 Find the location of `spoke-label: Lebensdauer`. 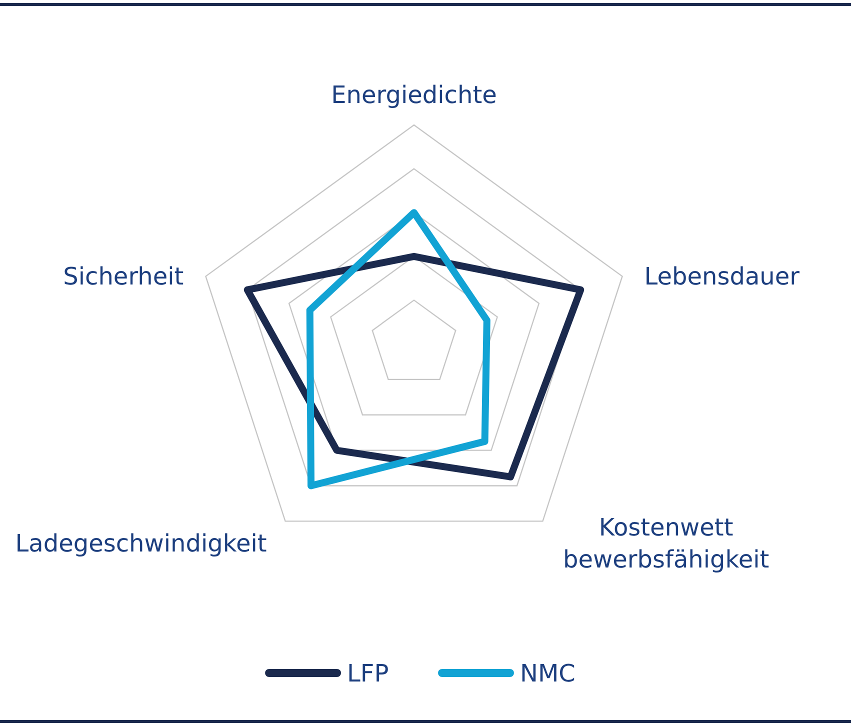

spoke-label: Lebensdauer is located at coordinates (722, 276).